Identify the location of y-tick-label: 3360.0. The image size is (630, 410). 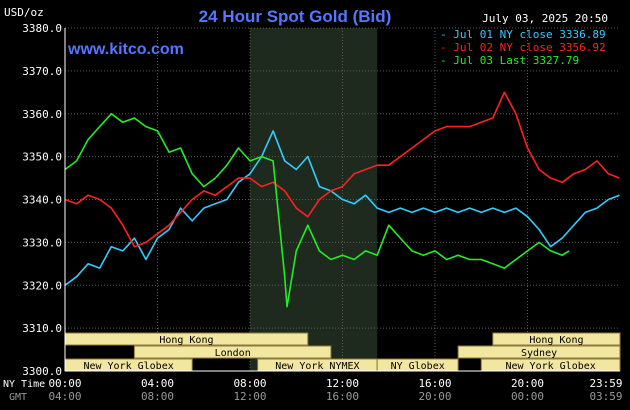
(42, 114).